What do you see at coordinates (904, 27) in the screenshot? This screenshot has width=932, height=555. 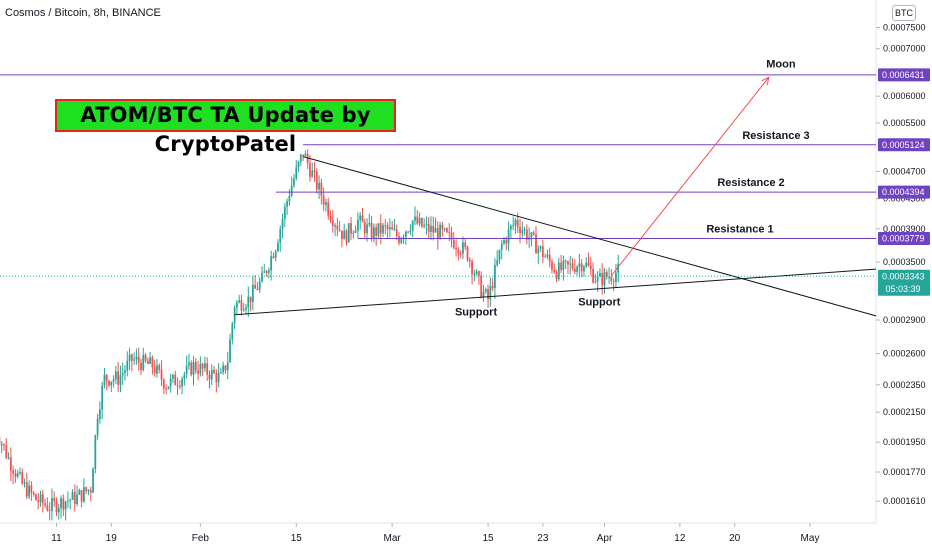 I see `price-tick-label: 0.0007500` at bounding box center [904, 27].